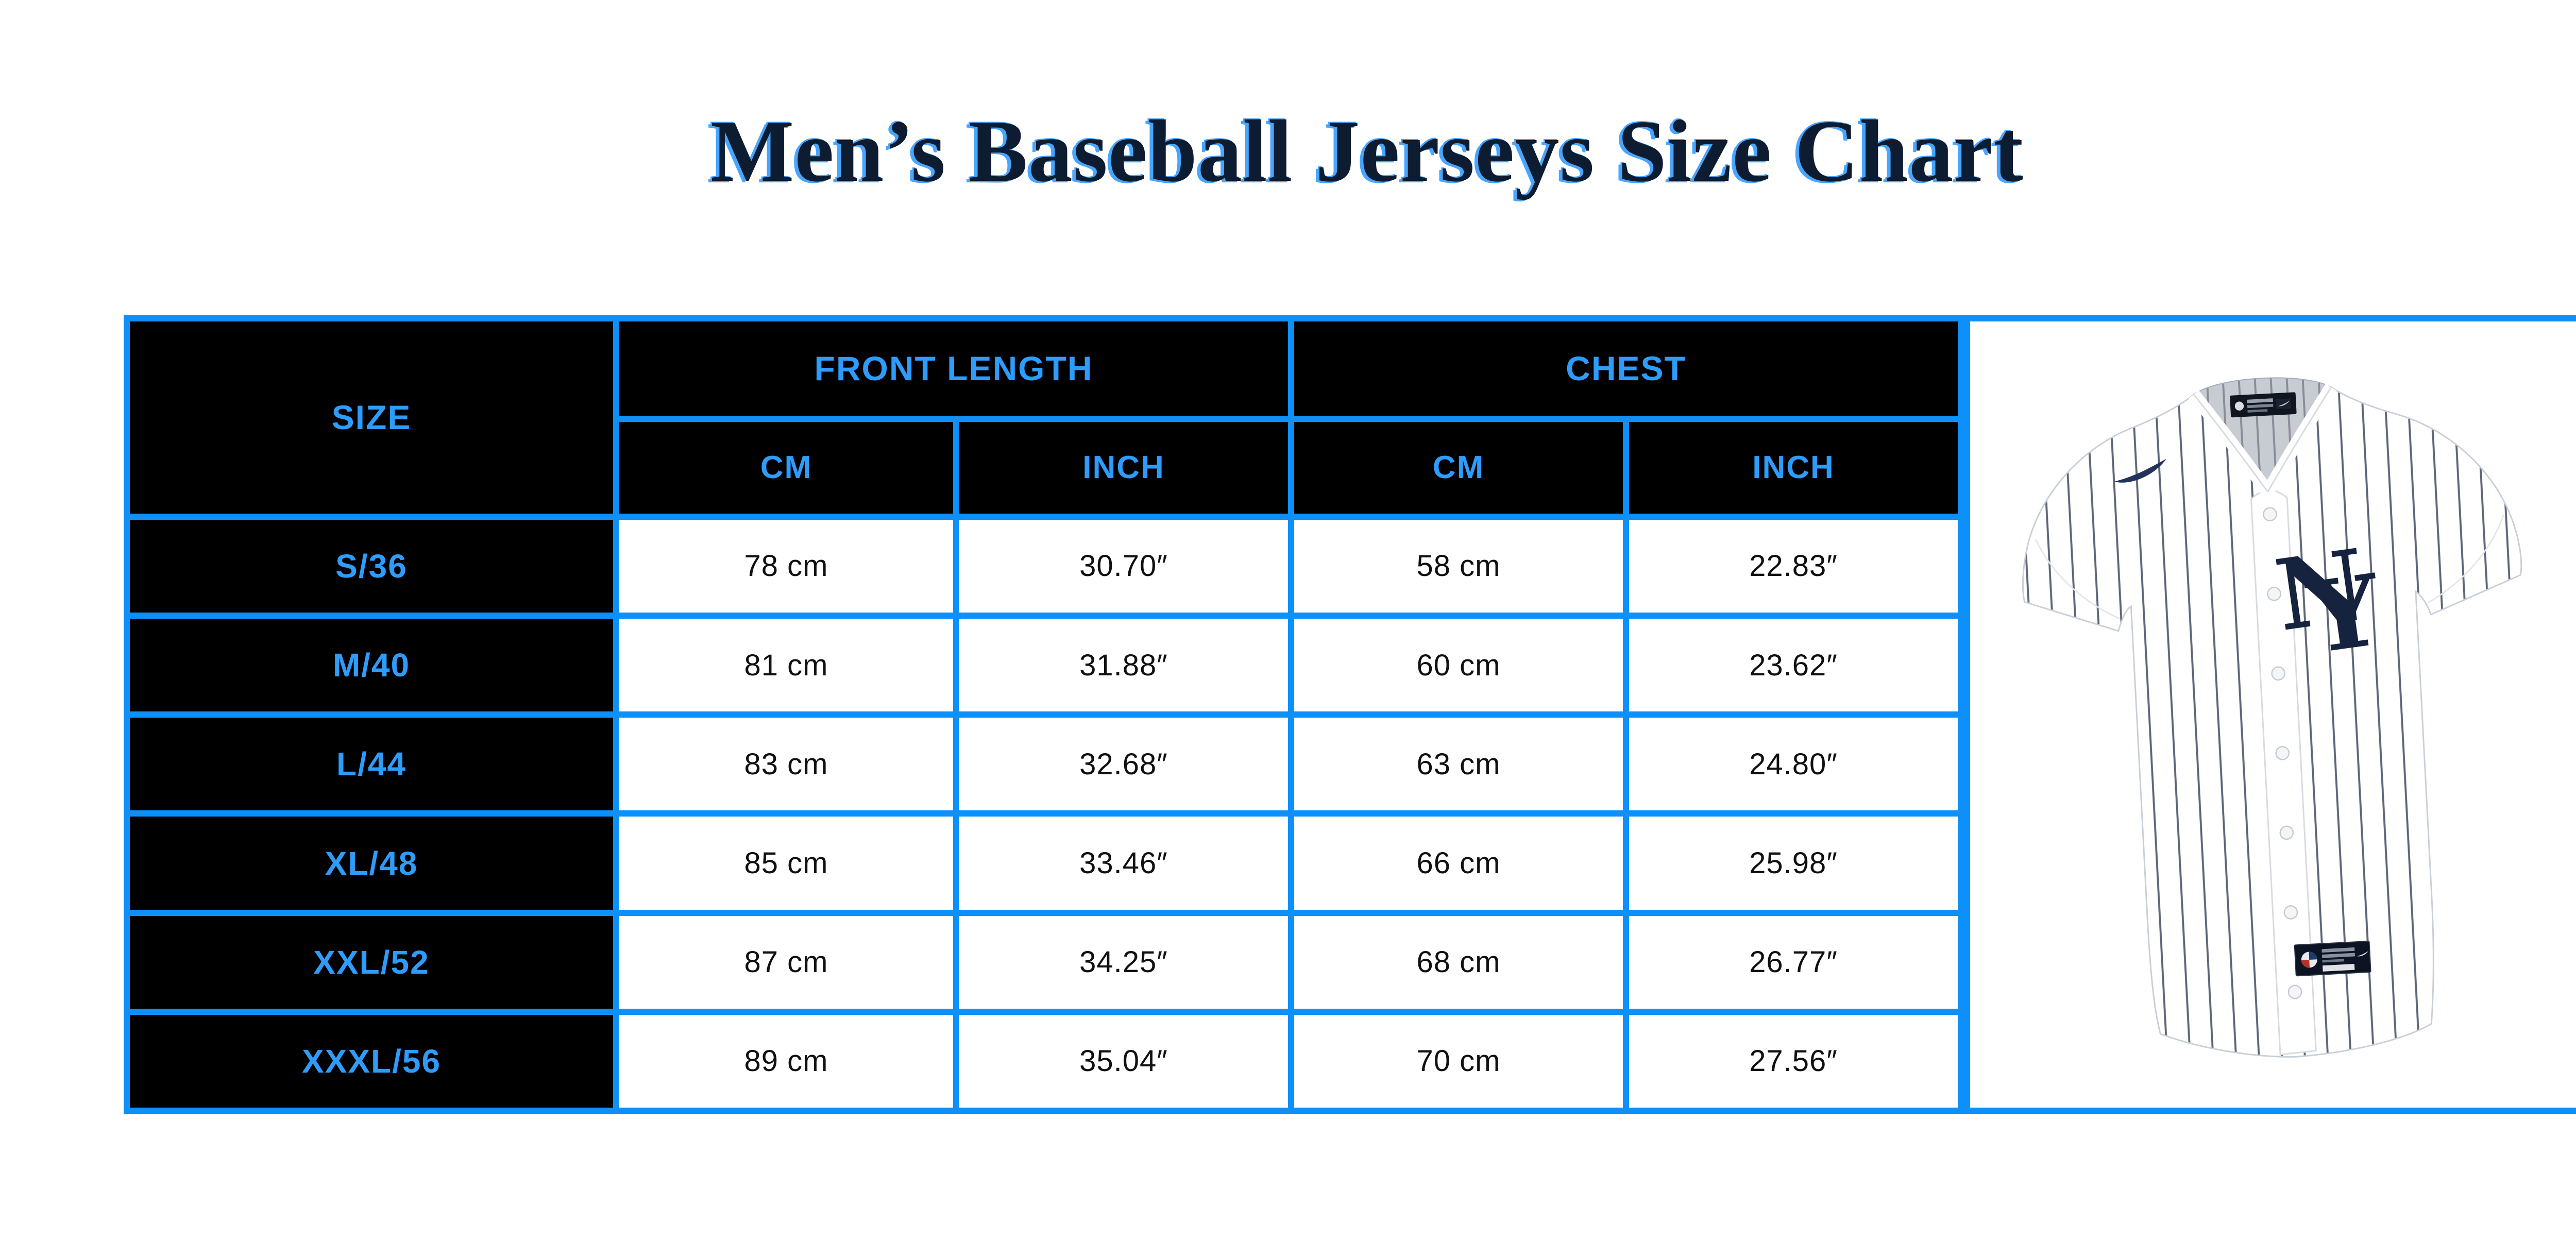 The image size is (2576, 1257). I want to click on size-cell: L/44, so click(371, 764).